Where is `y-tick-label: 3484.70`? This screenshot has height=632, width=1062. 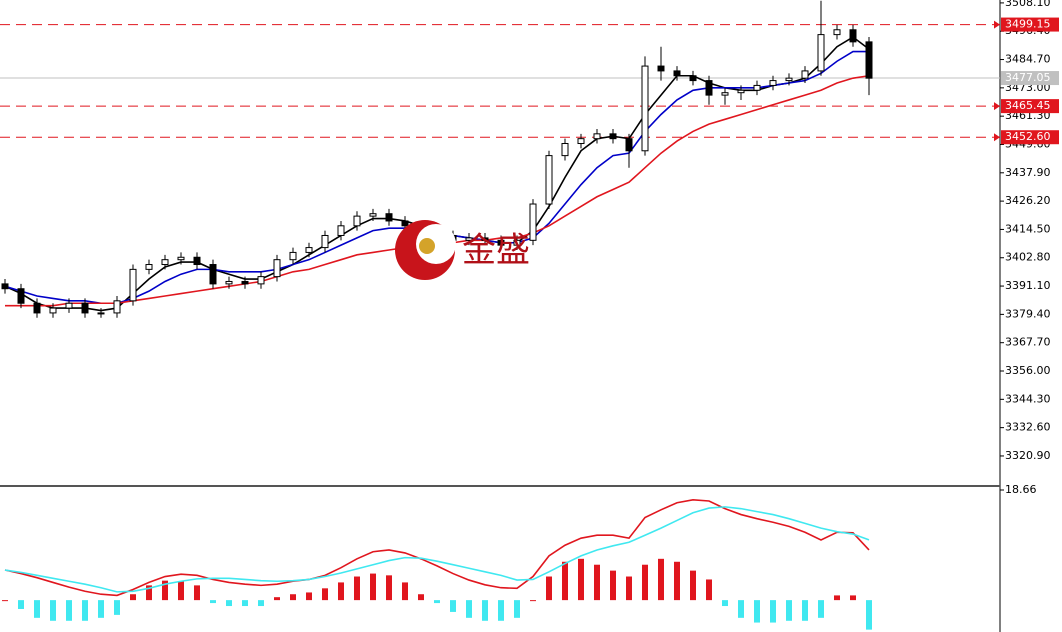 y-tick-label: 3484.70 is located at coordinates (1028, 59).